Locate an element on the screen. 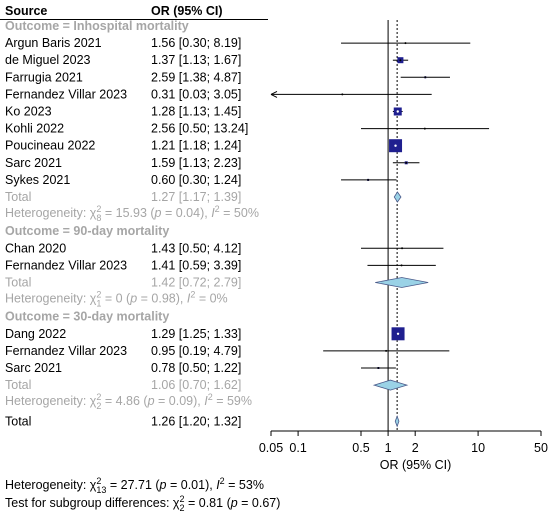 The height and width of the screenshot is (519, 550). subgroup-total-or-ci: 1.27 [1.17; 1.39] is located at coordinates (196, 197).